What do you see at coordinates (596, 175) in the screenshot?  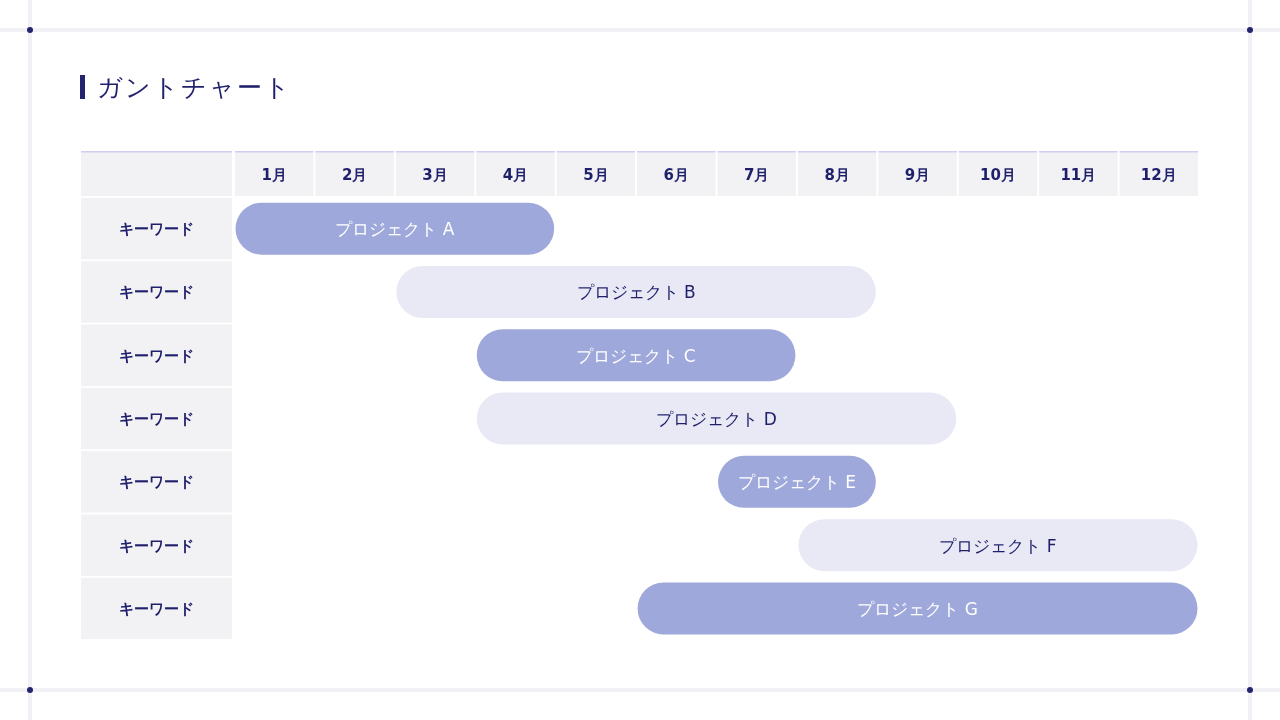 I see `x-tick-label: 5月` at bounding box center [596, 175].